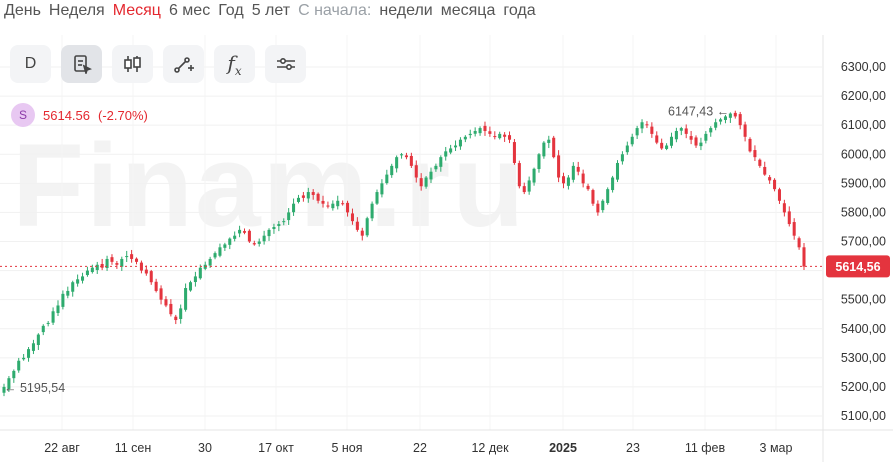 Image resolution: width=893 pixels, height=462 pixels. I want to click on y-tick-label: 5400,00, so click(863, 329).